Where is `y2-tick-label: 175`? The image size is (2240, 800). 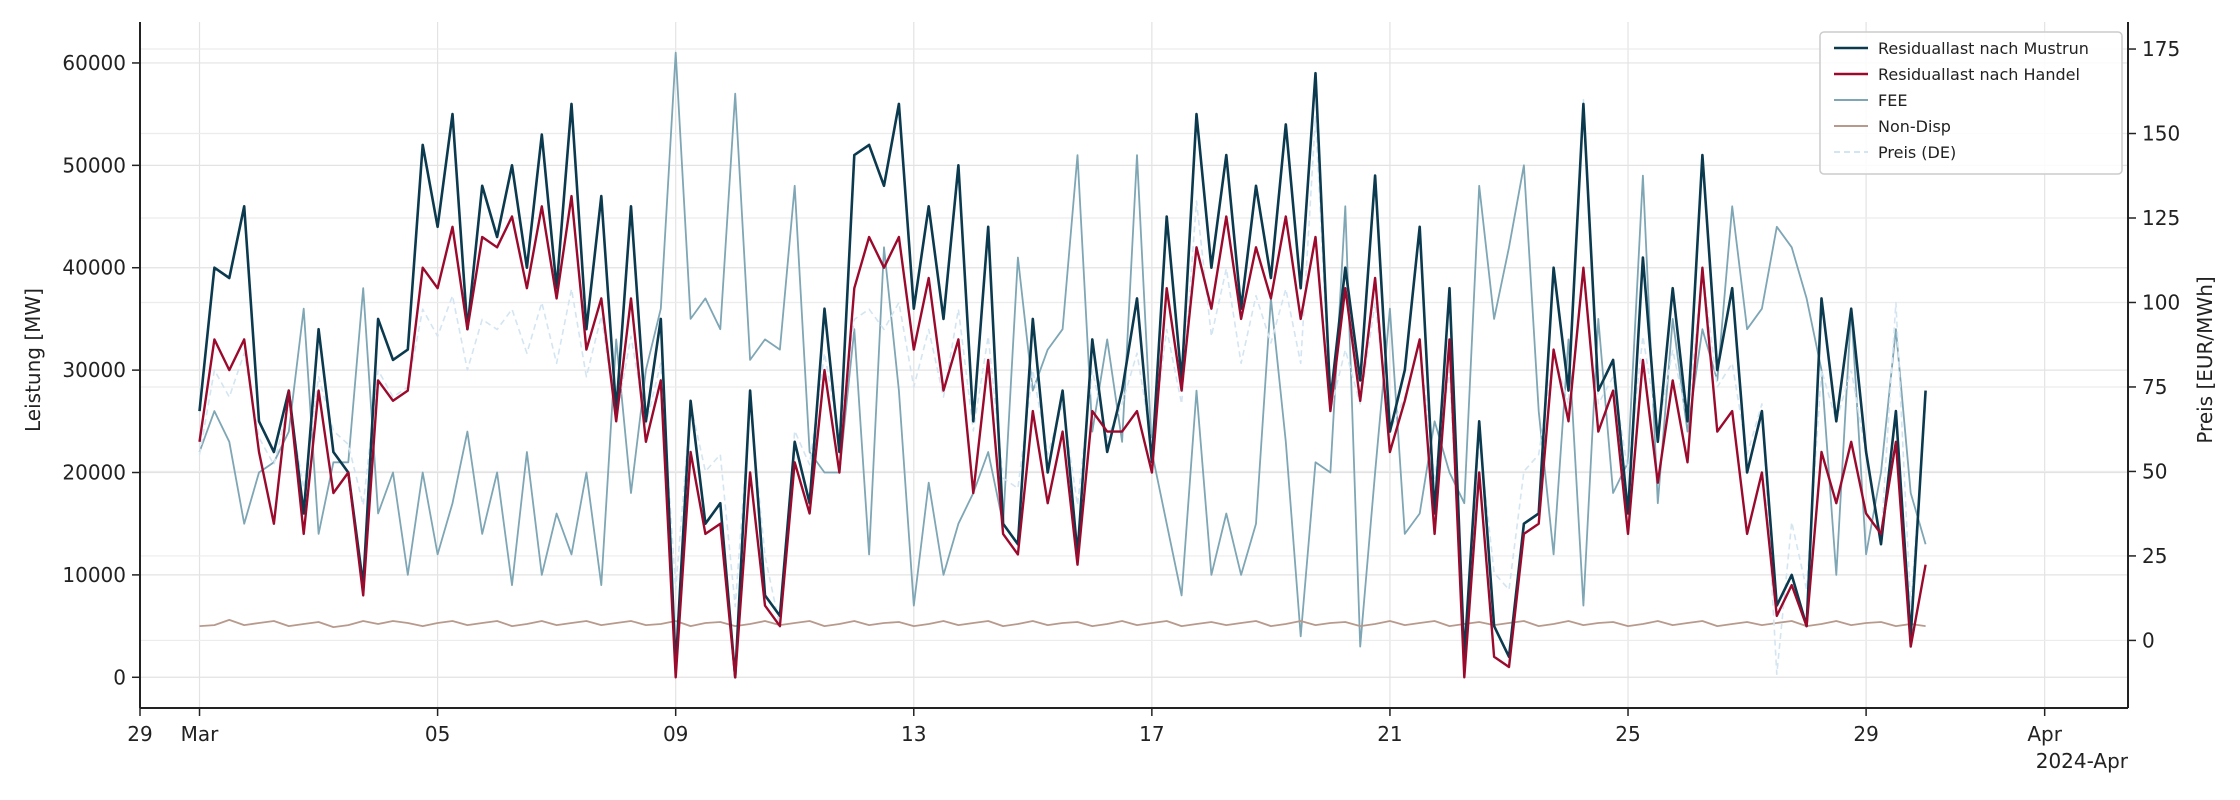
y2-tick-label: 175 is located at coordinates (2161, 49).